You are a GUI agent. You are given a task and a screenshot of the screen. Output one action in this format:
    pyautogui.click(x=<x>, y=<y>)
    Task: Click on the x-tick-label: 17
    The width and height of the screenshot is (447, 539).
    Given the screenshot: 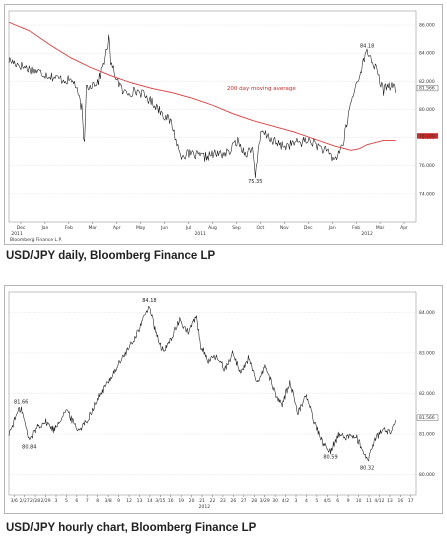 What is the action you would take?
    pyautogui.click(x=411, y=501)
    